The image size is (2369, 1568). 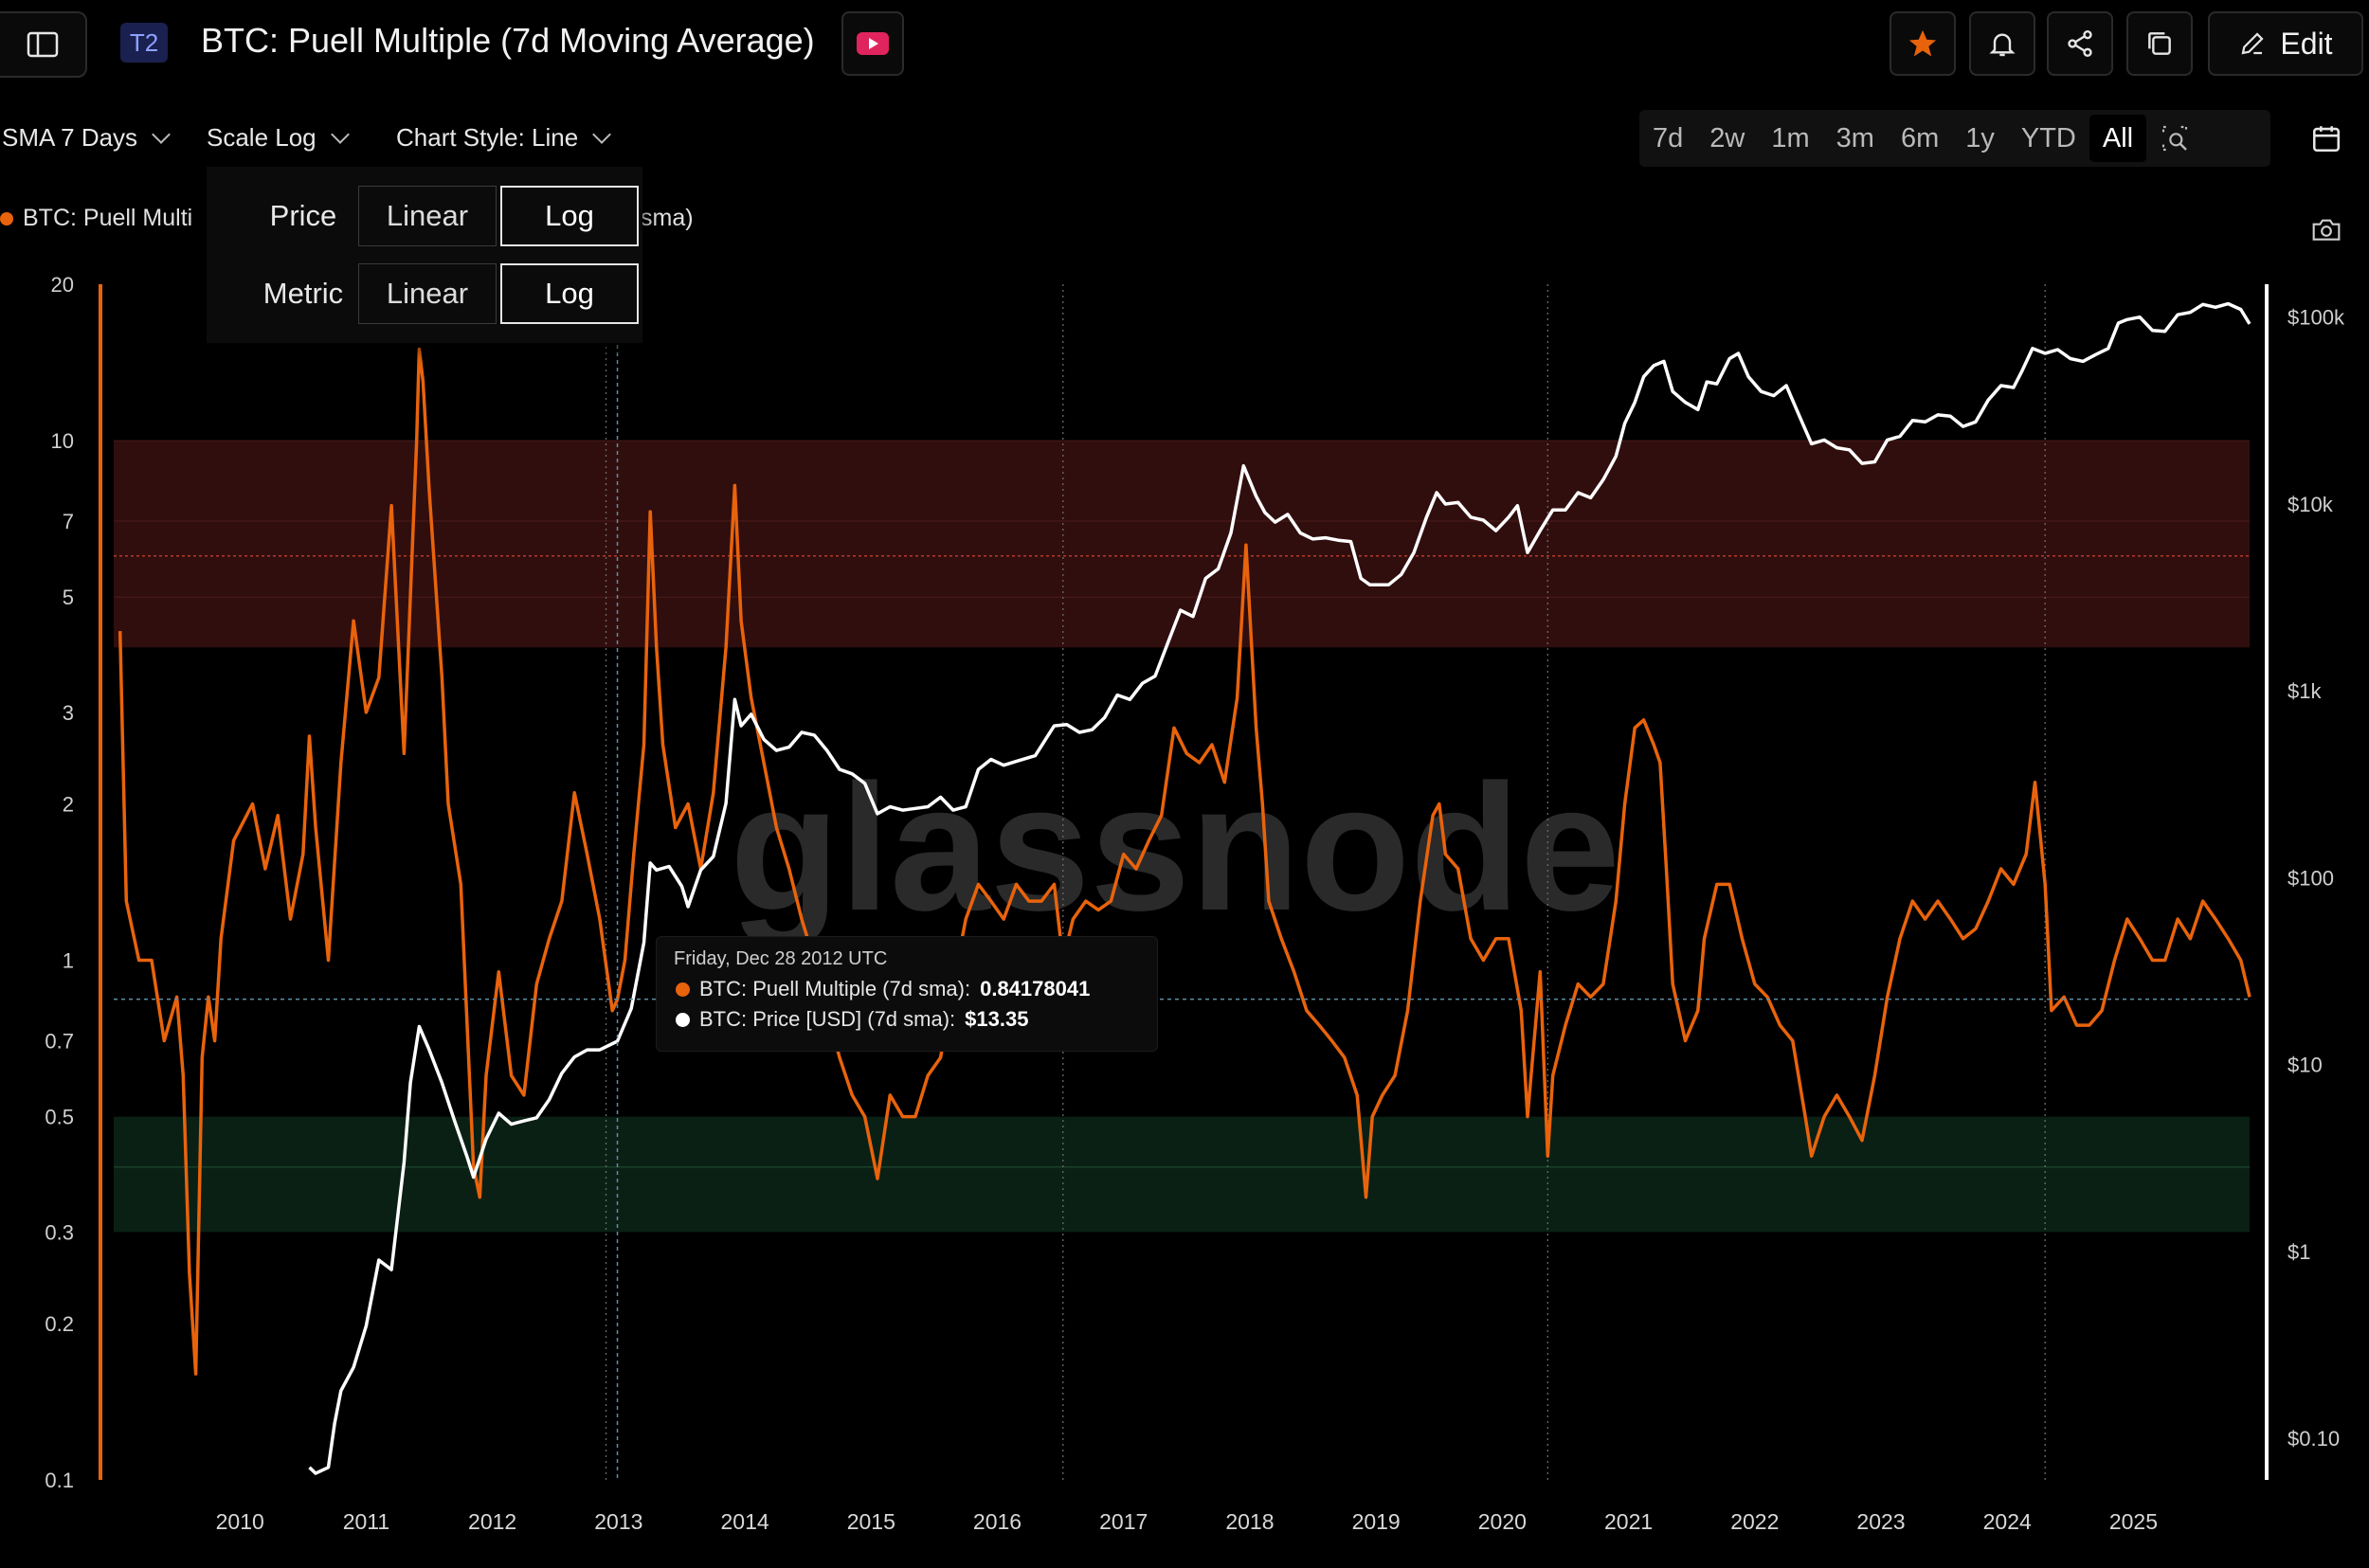 I want to click on x-tick-label: 2019, so click(x=1376, y=1521).